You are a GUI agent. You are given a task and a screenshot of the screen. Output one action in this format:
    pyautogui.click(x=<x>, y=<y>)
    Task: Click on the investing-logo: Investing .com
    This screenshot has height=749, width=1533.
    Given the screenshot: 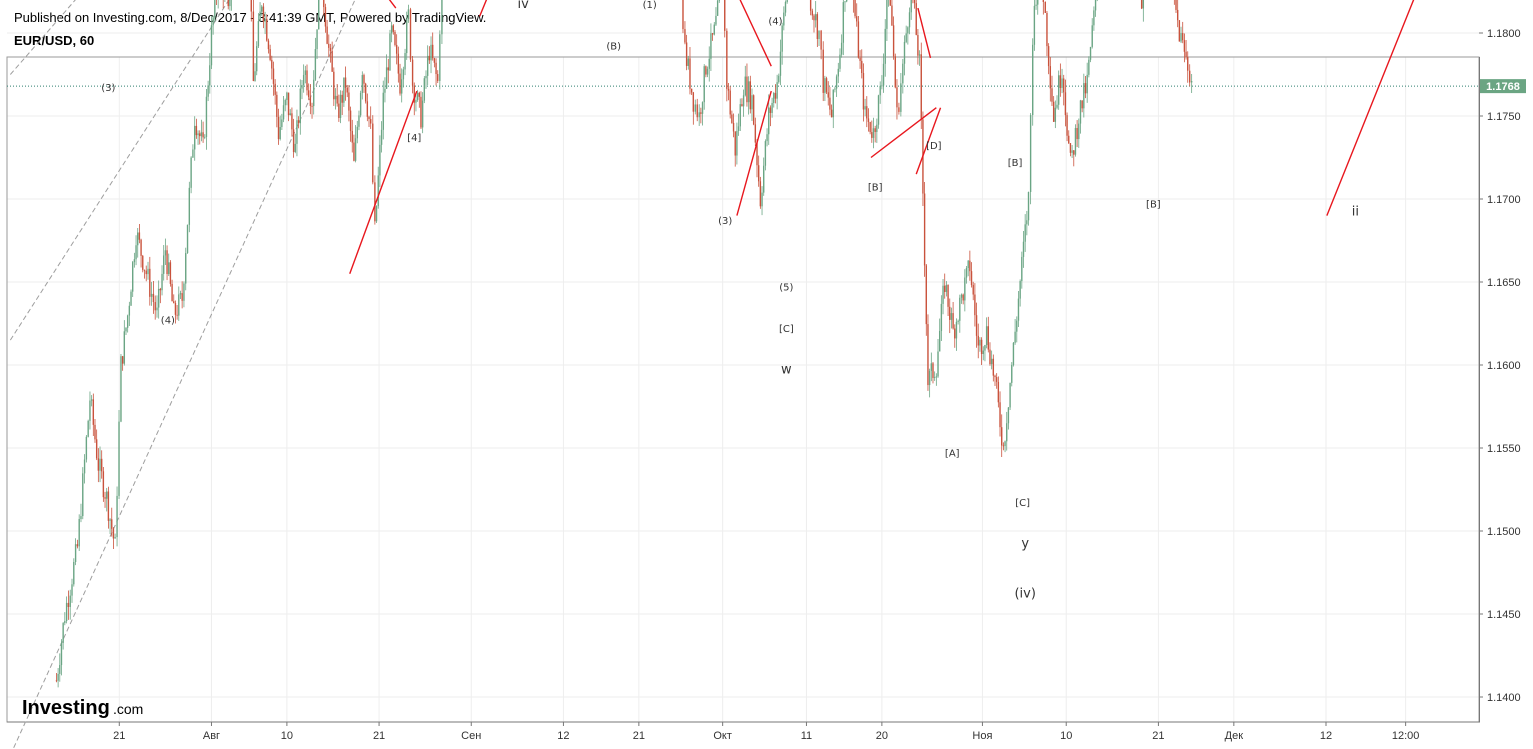 What is the action you would take?
    pyautogui.click(x=82, y=708)
    